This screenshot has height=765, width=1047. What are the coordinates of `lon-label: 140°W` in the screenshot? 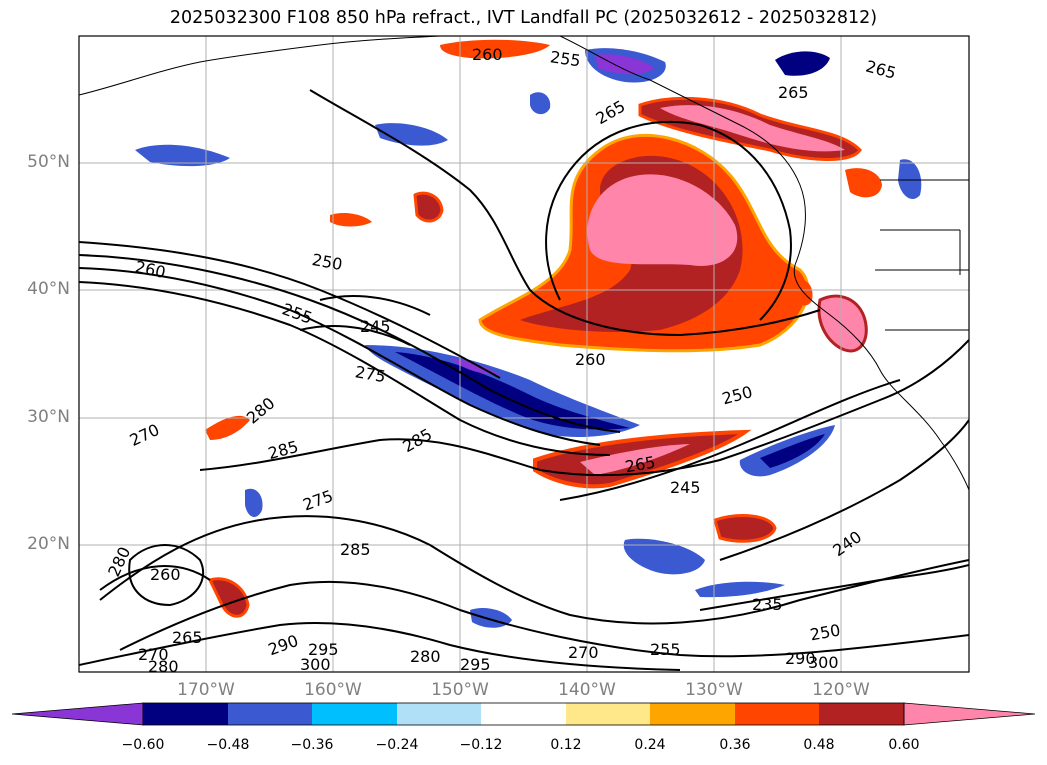 It's located at (587, 690).